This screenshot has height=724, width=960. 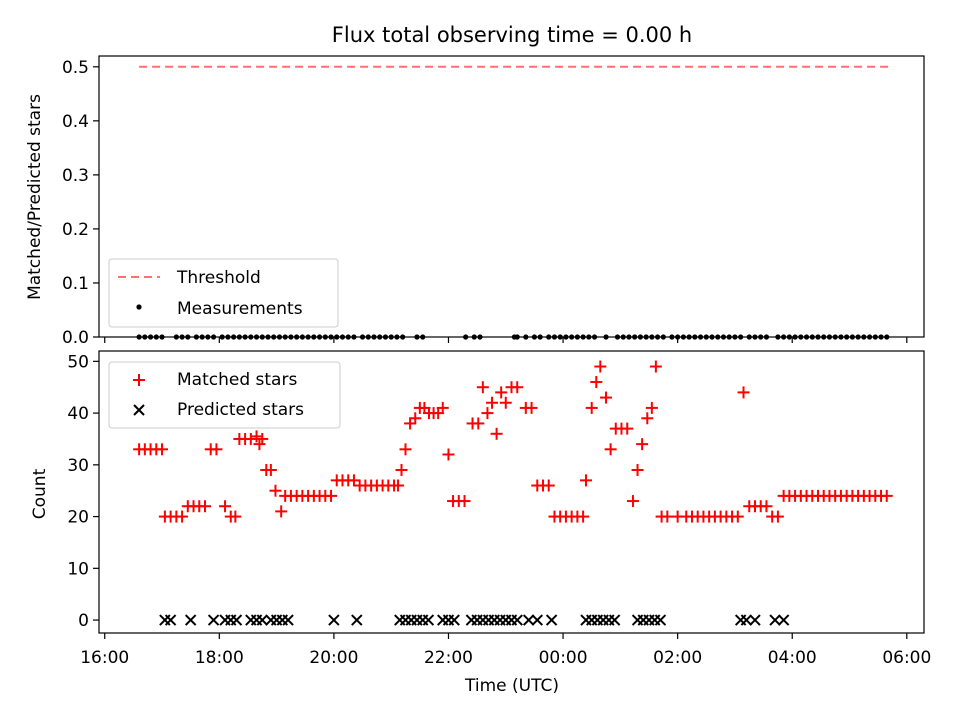 I want to click on x-tick-label: 04:00, so click(x=792, y=658).